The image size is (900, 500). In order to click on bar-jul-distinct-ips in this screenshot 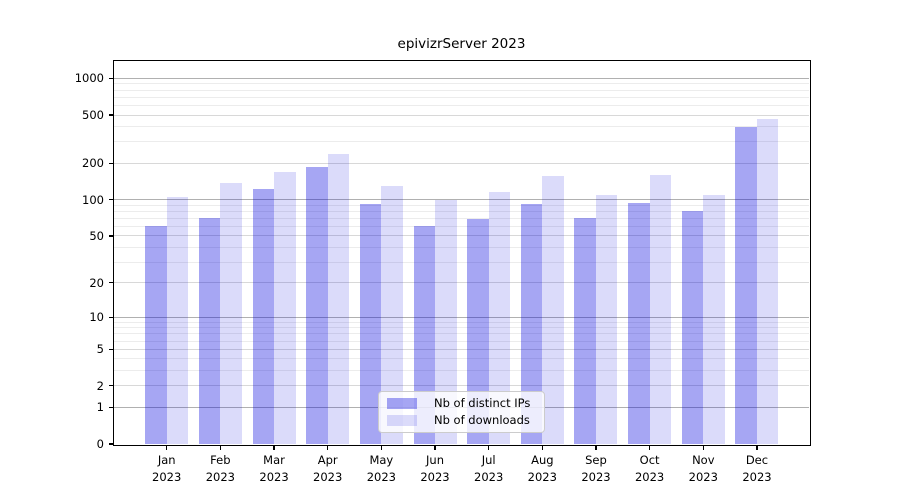, I will do `click(478, 331)`.